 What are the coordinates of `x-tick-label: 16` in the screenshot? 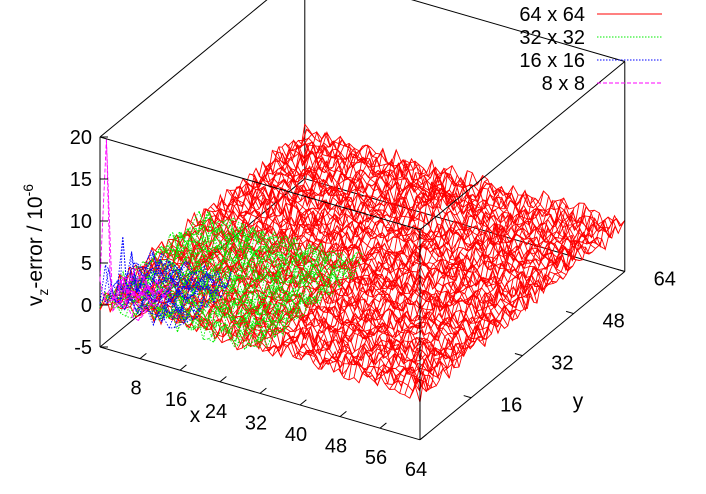 It's located at (176, 400).